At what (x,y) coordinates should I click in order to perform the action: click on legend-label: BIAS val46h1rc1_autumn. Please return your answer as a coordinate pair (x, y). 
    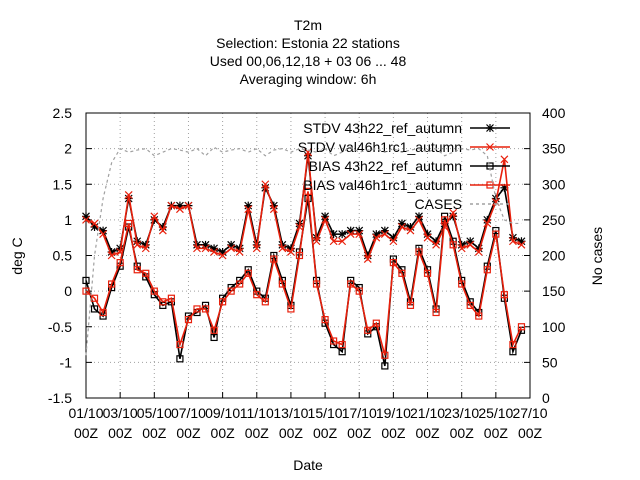
    Looking at the image, I should click on (382, 185).